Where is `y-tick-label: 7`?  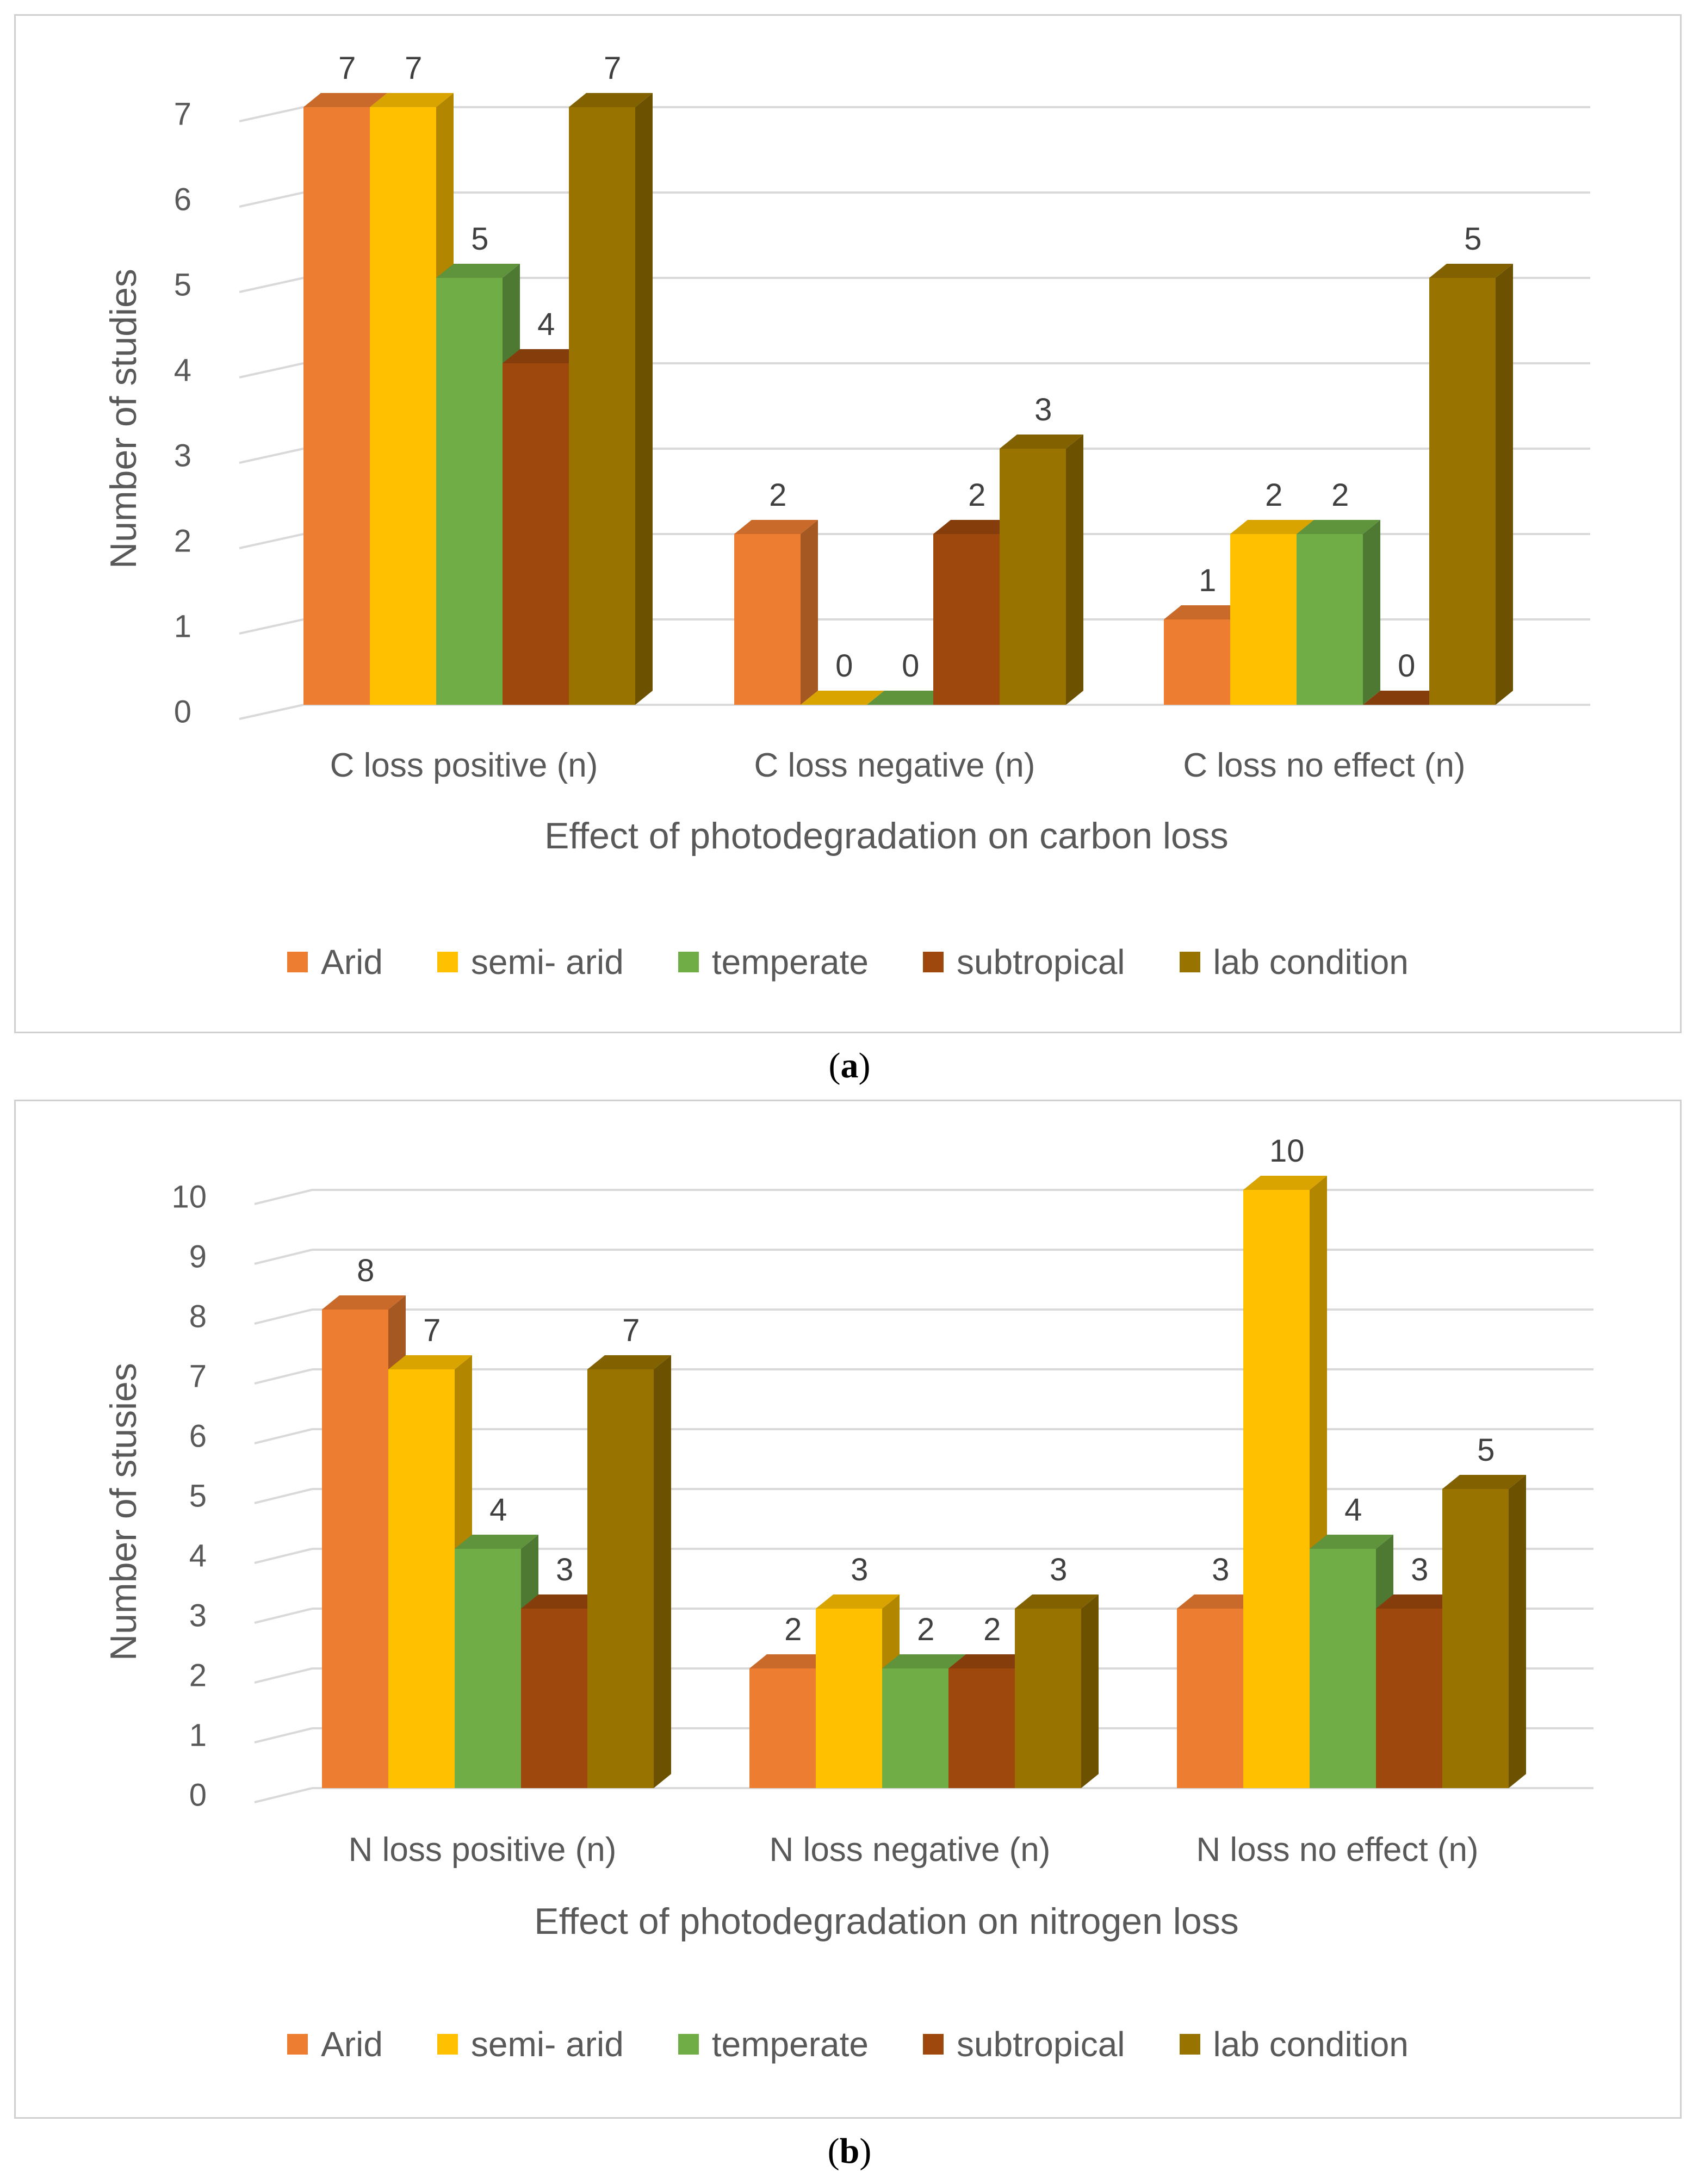 y-tick-label: 7 is located at coordinates (198, 1376).